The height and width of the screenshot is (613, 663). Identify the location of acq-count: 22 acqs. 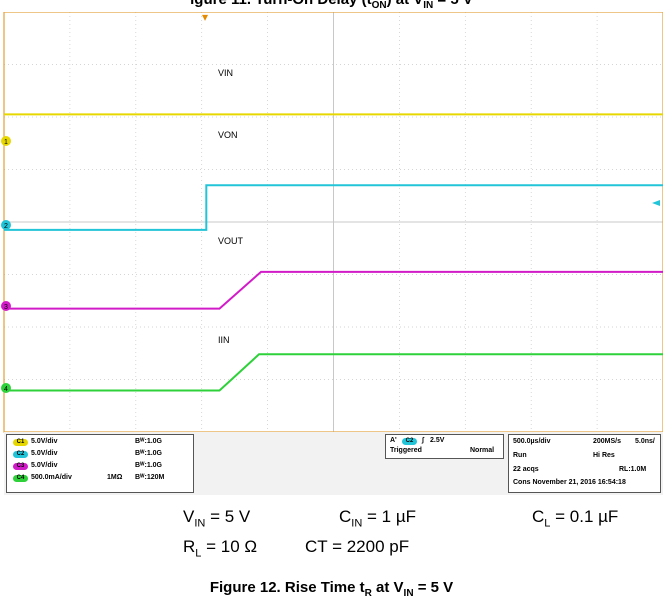
(526, 469).